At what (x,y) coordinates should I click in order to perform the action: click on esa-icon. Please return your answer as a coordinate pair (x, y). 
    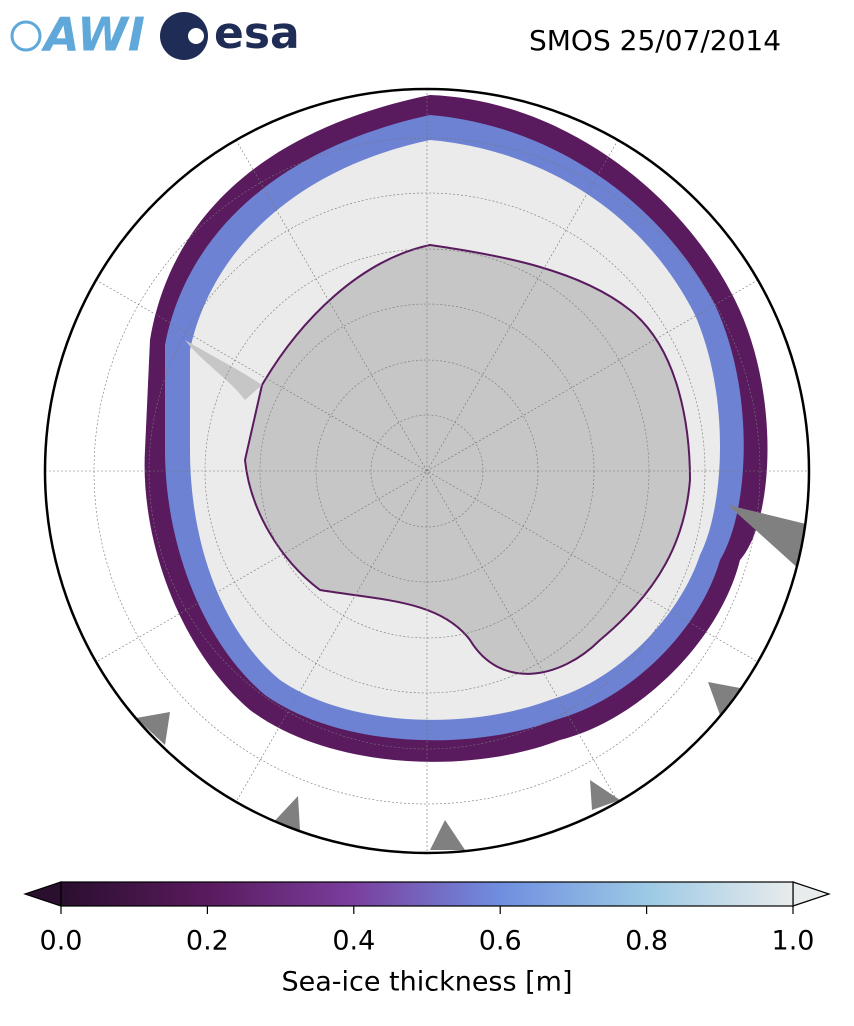
    Looking at the image, I should click on (184, 36).